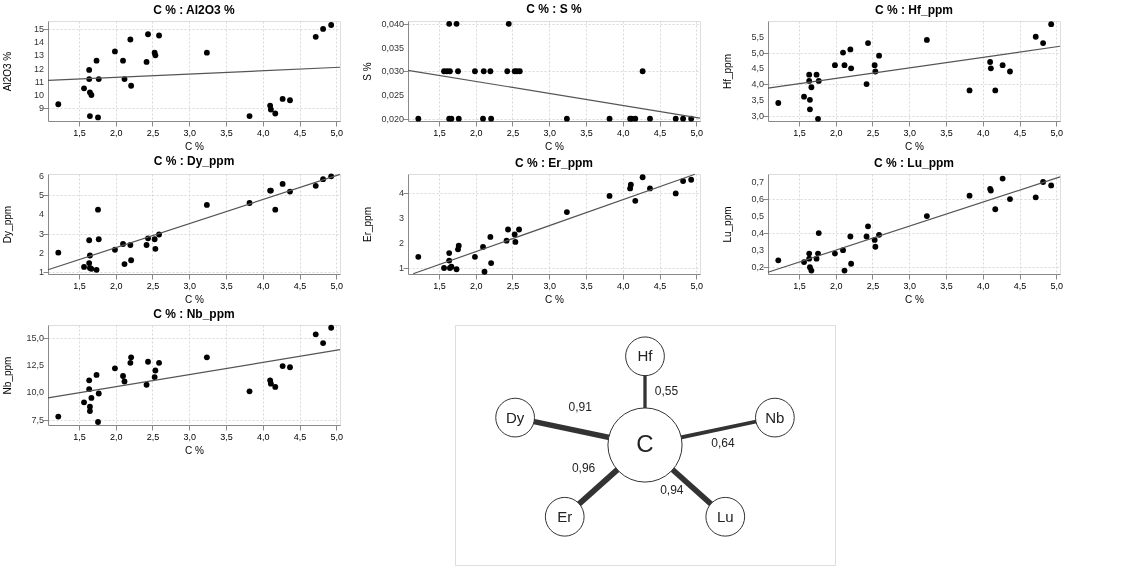  Describe the element at coordinates (392, 47) in the screenshot. I see `y-tick-label: 0,035` at that location.